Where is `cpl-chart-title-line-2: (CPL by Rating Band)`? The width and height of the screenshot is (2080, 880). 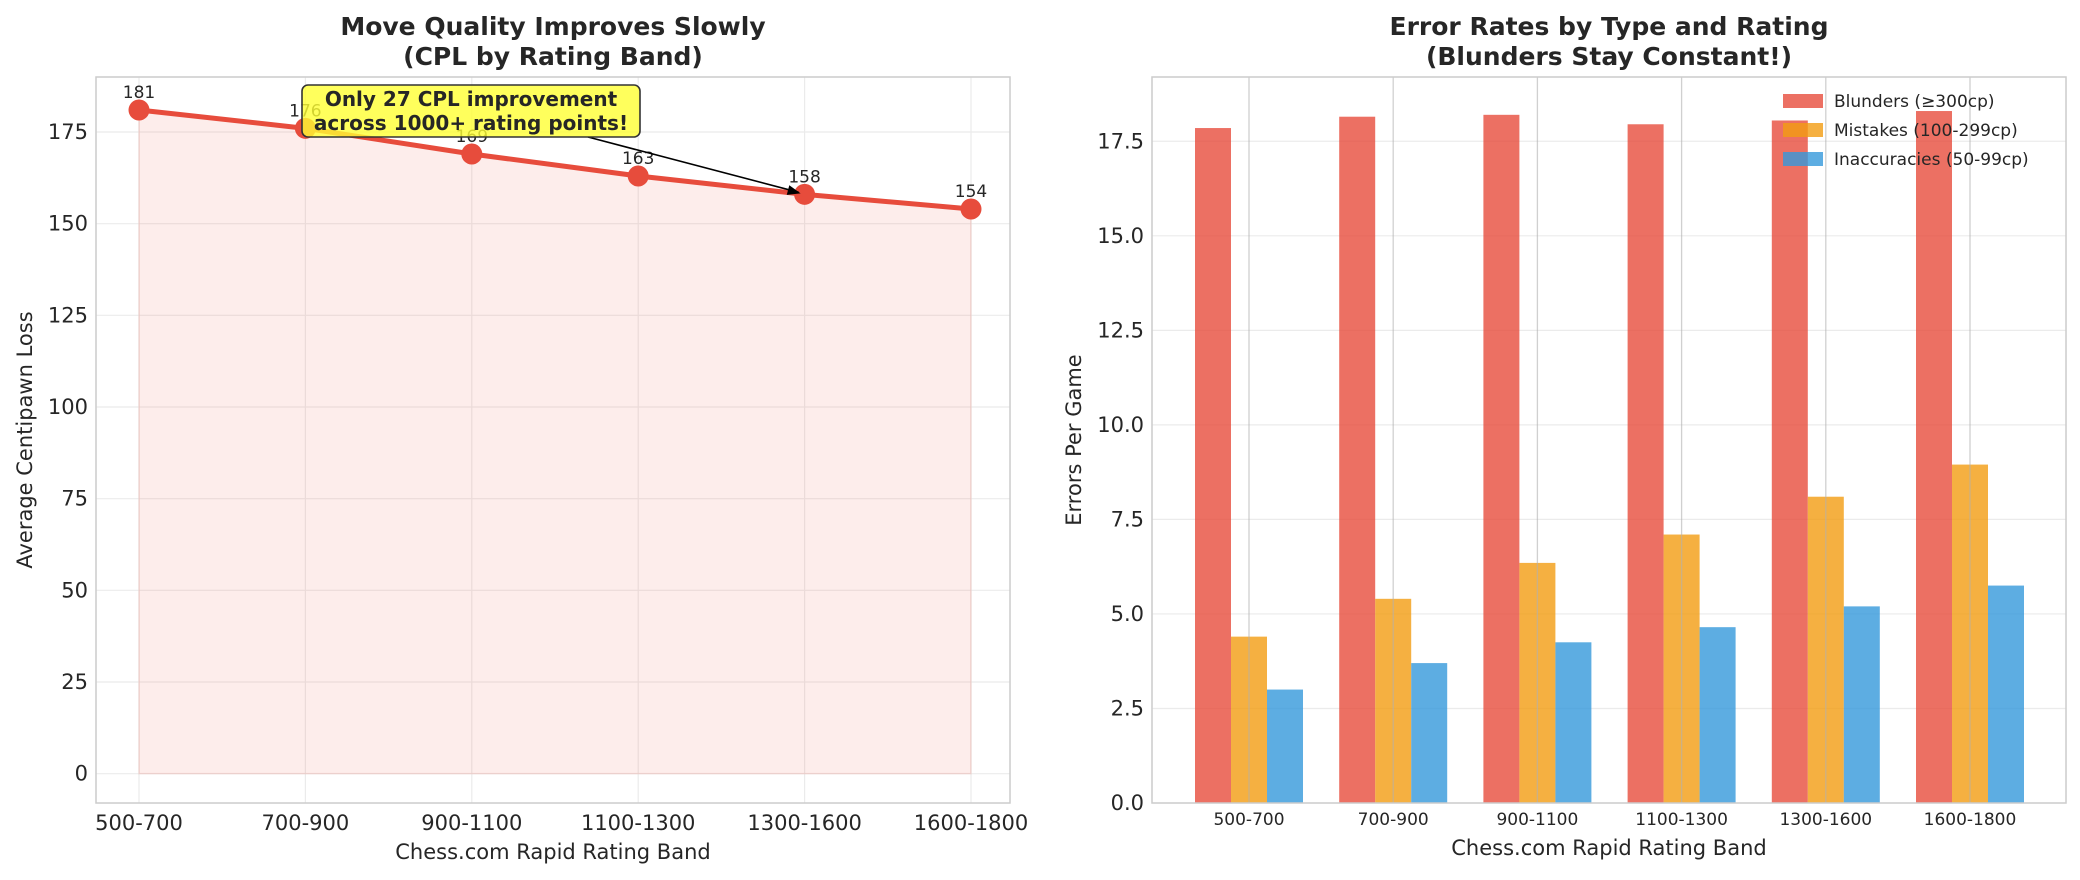
cpl-chart-title-line-2: (CPL by Rating Band) is located at coordinates (553, 56).